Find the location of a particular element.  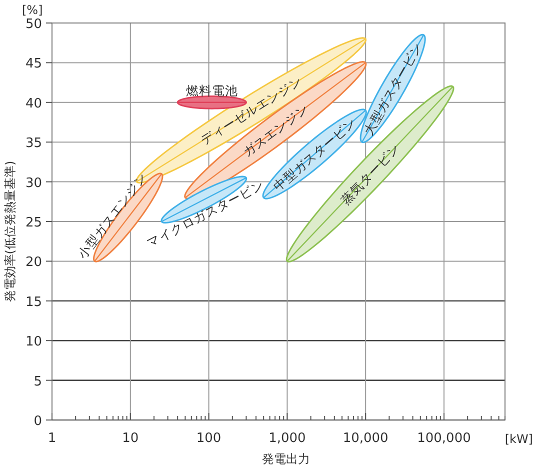

x-tick-label: 100,000 is located at coordinates (444, 438).